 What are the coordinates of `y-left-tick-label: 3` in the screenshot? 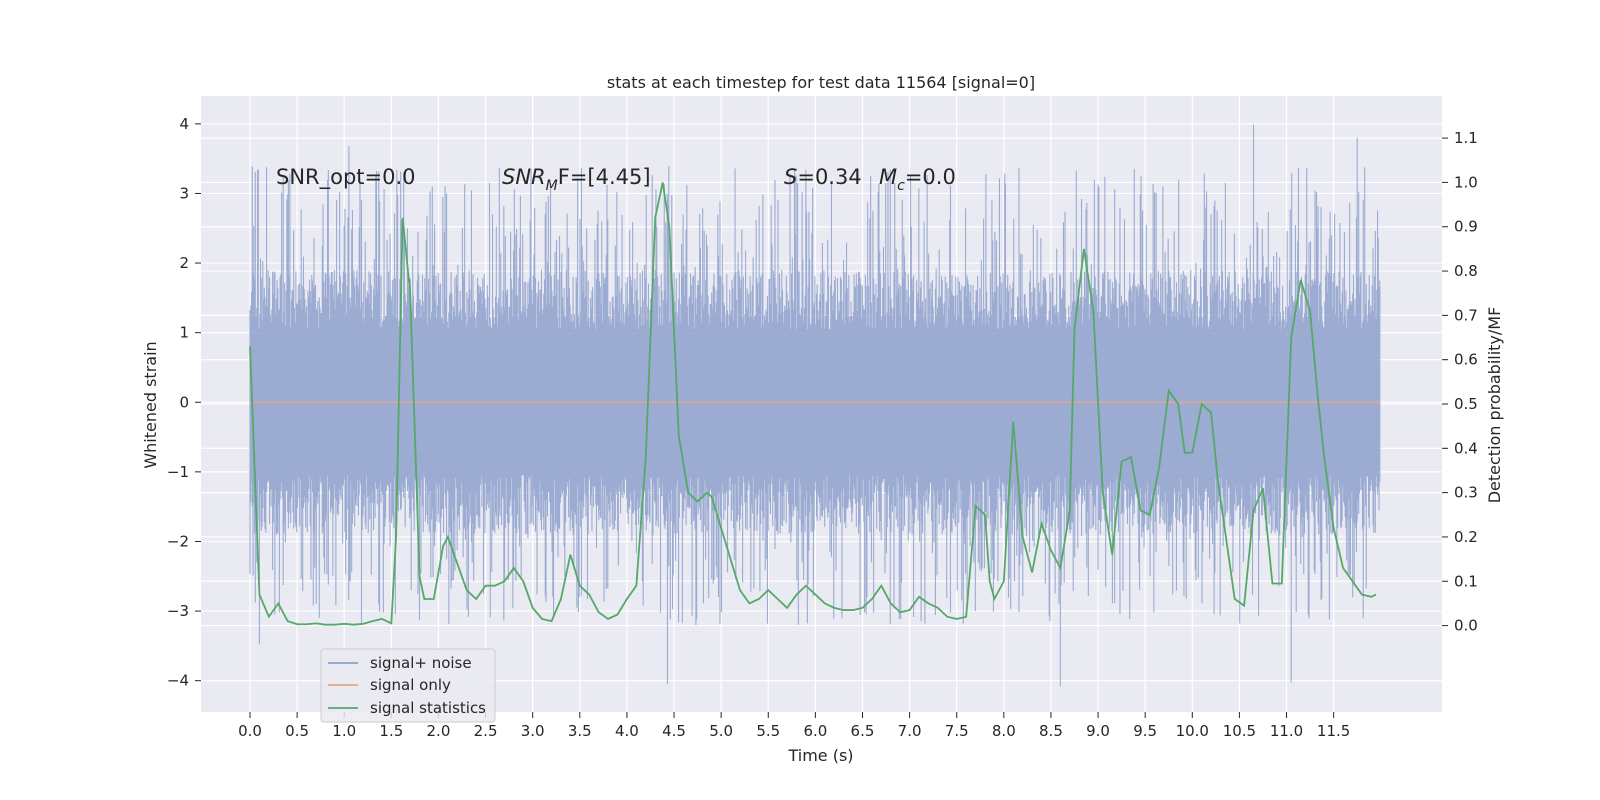 It's located at (184, 193).